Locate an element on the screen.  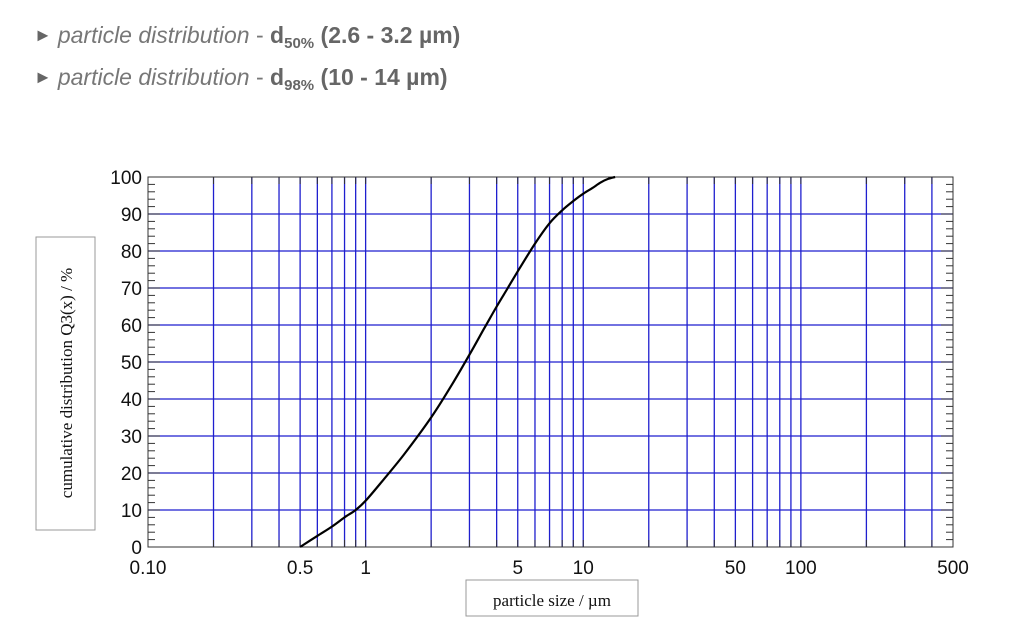
bullet-range: (10 - 14 µm) is located at coordinates (384, 77).